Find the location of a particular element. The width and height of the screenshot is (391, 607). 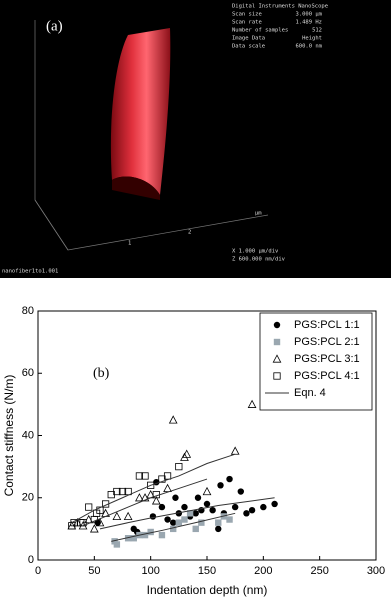

info-key: Scan rate is located at coordinates (247, 23).